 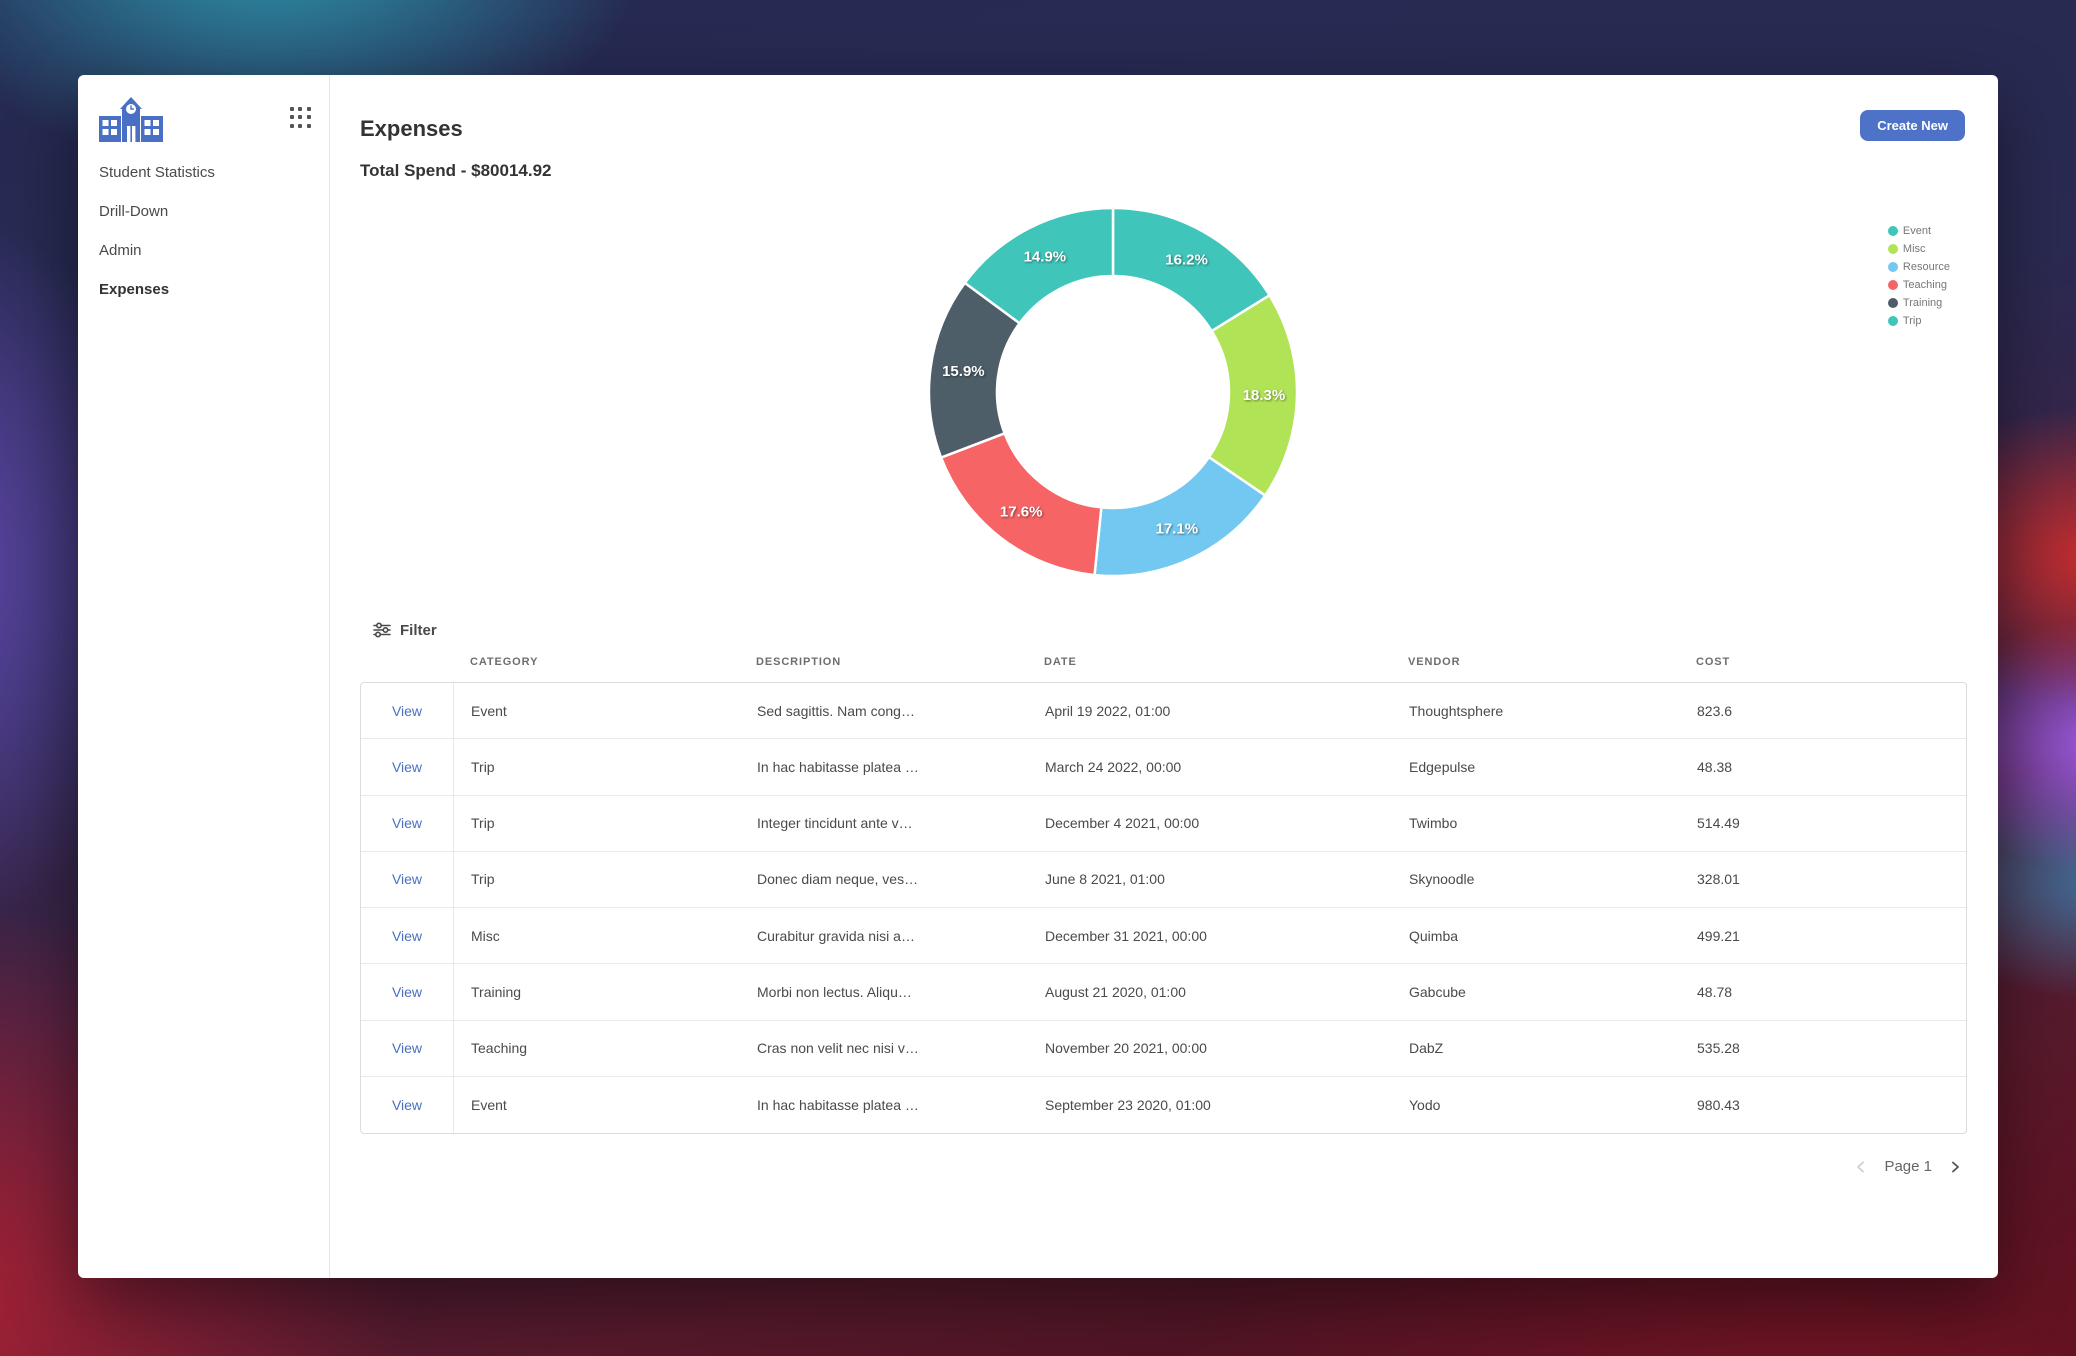 What do you see at coordinates (496, 991) in the screenshot?
I see `cell-category: Training` at bounding box center [496, 991].